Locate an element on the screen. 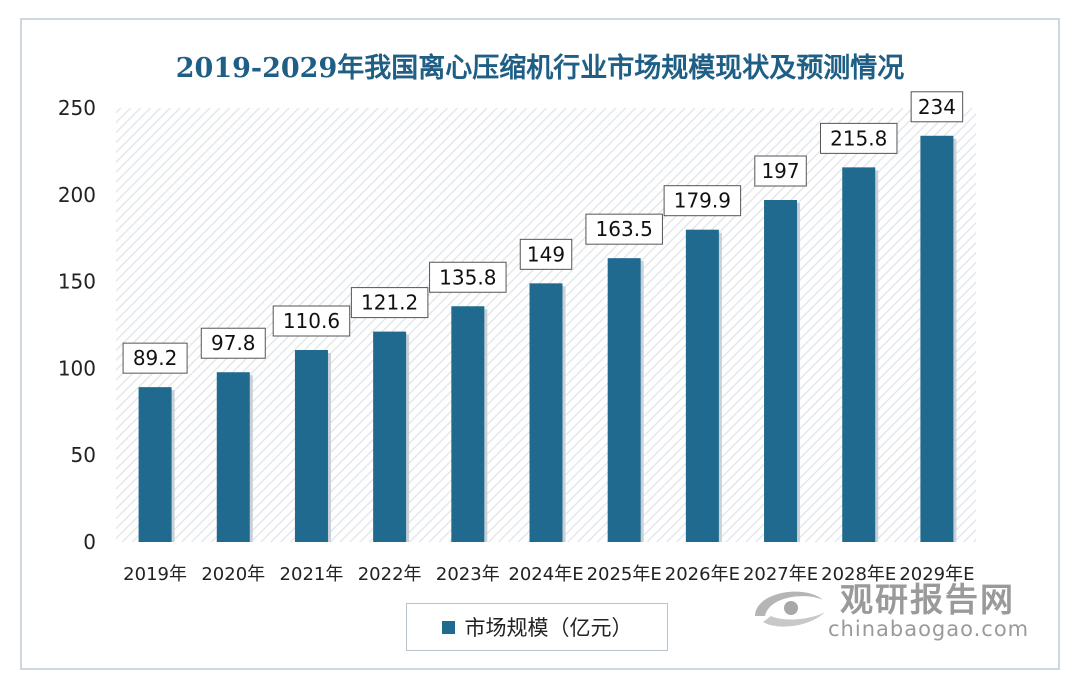 This screenshot has height=690, width=1080. x-tick-label: 2026年E is located at coordinates (702, 574).